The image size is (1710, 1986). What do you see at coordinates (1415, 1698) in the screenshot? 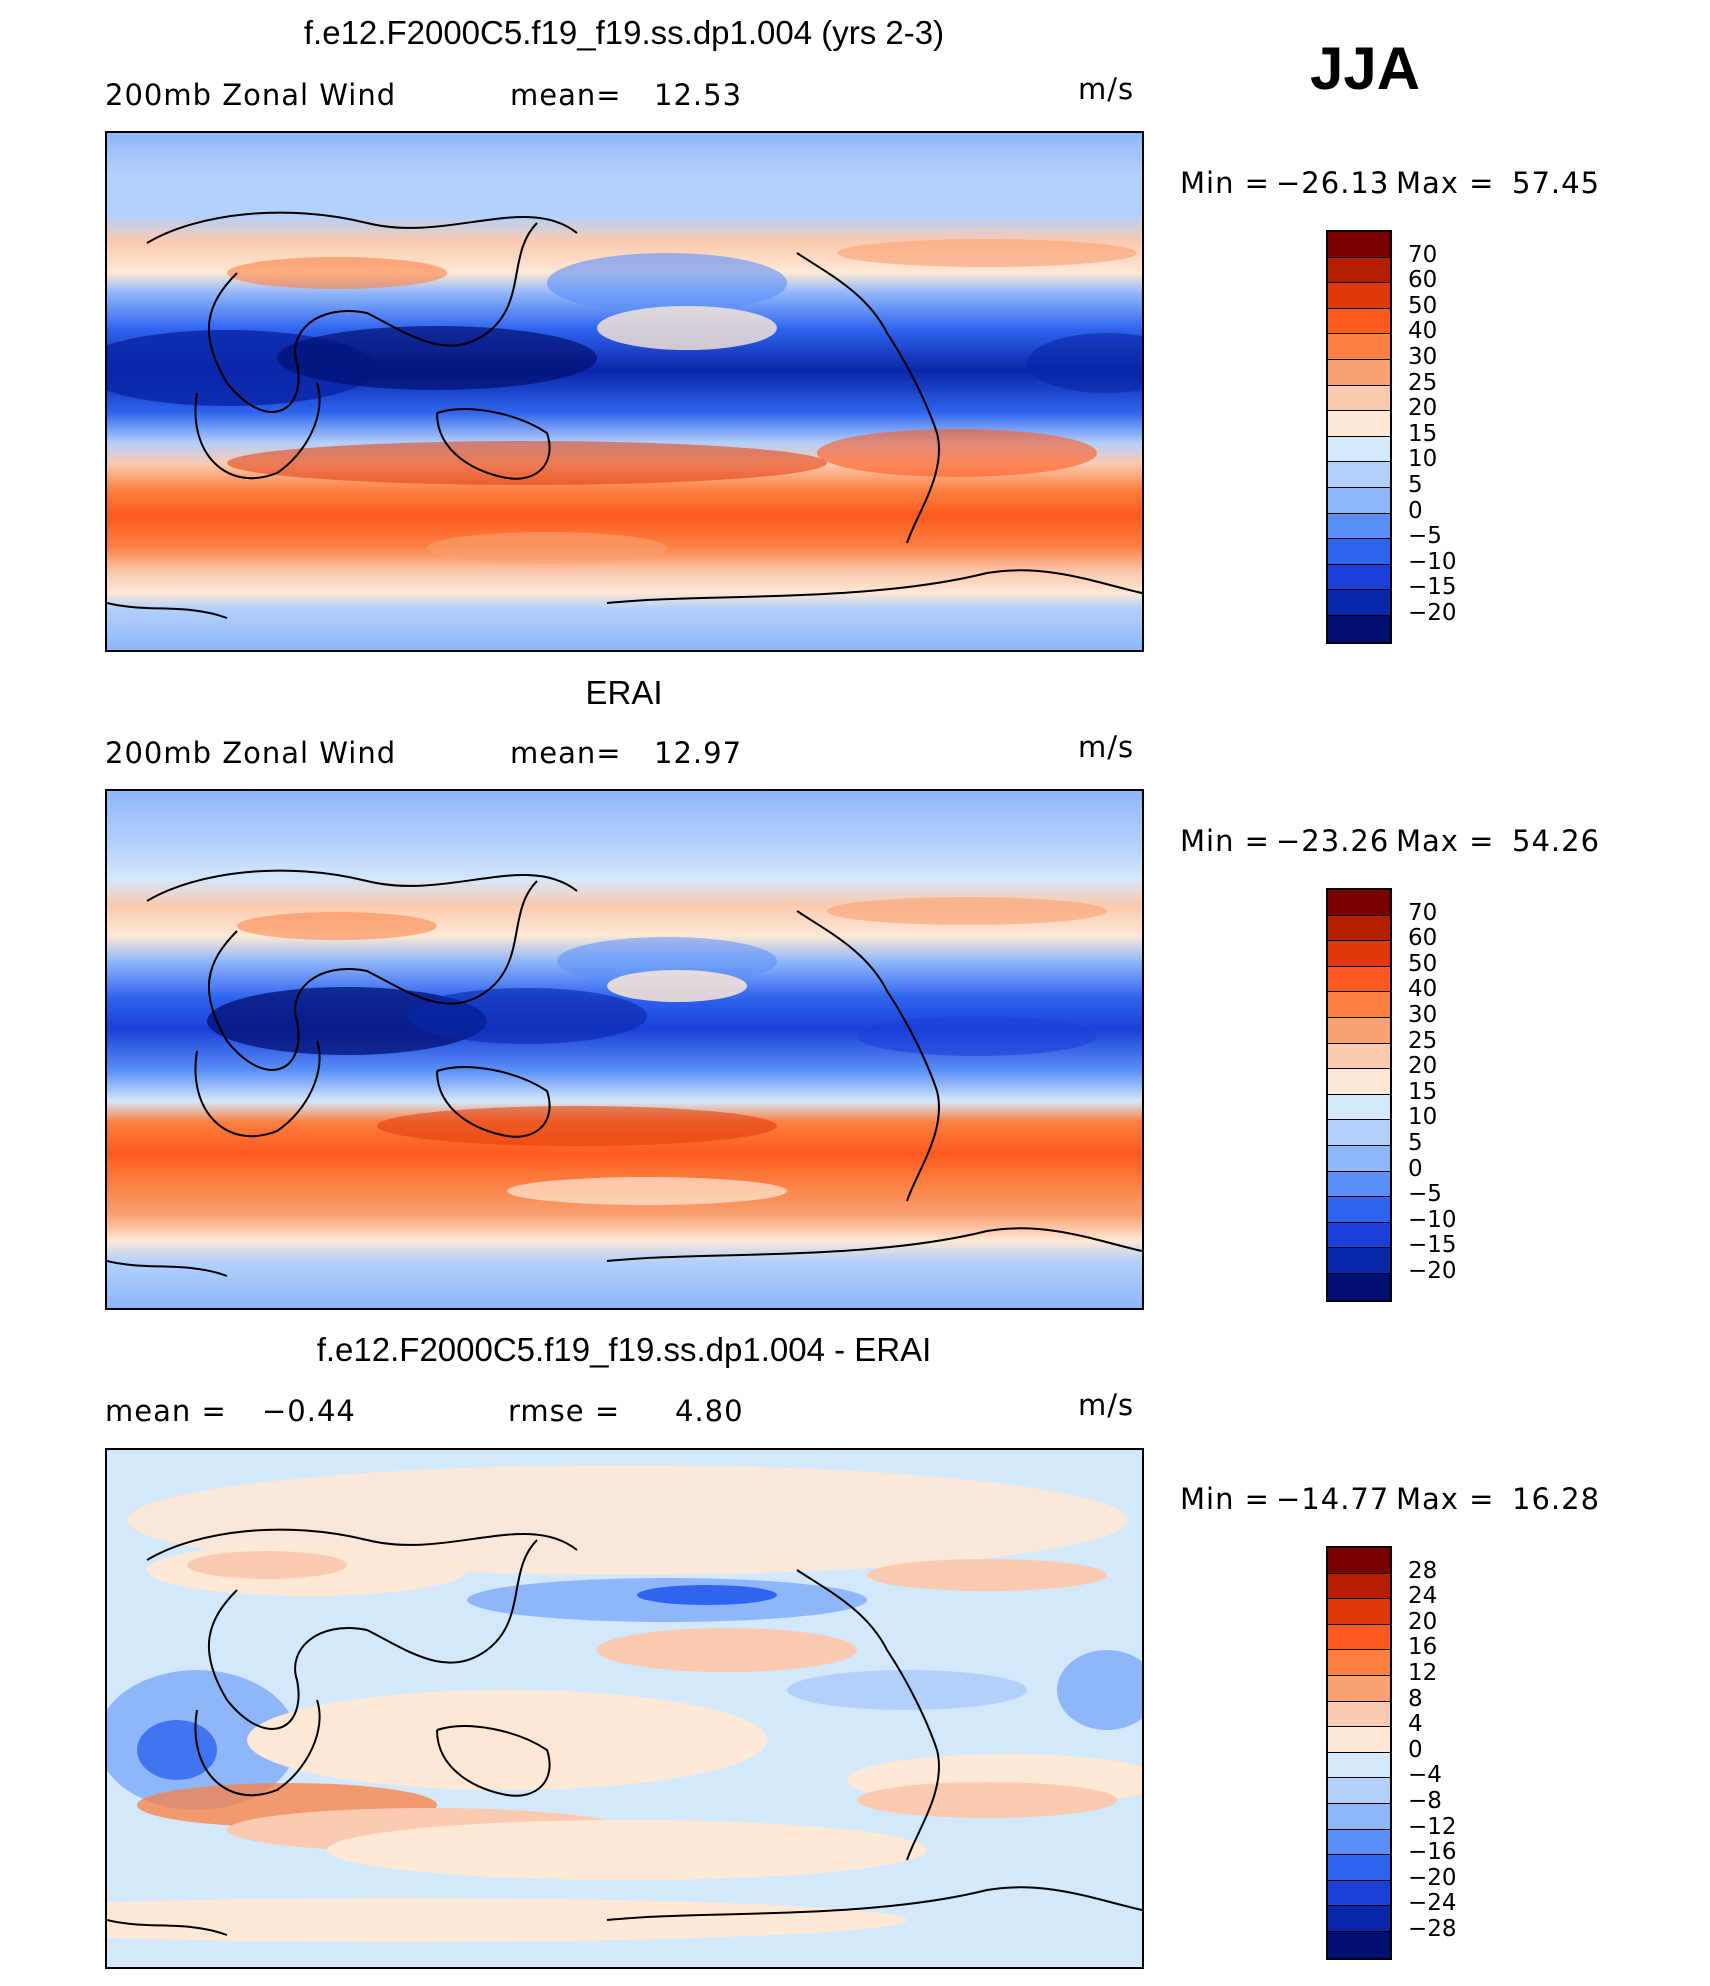
I see `colorbar-tick-label: 8` at bounding box center [1415, 1698].